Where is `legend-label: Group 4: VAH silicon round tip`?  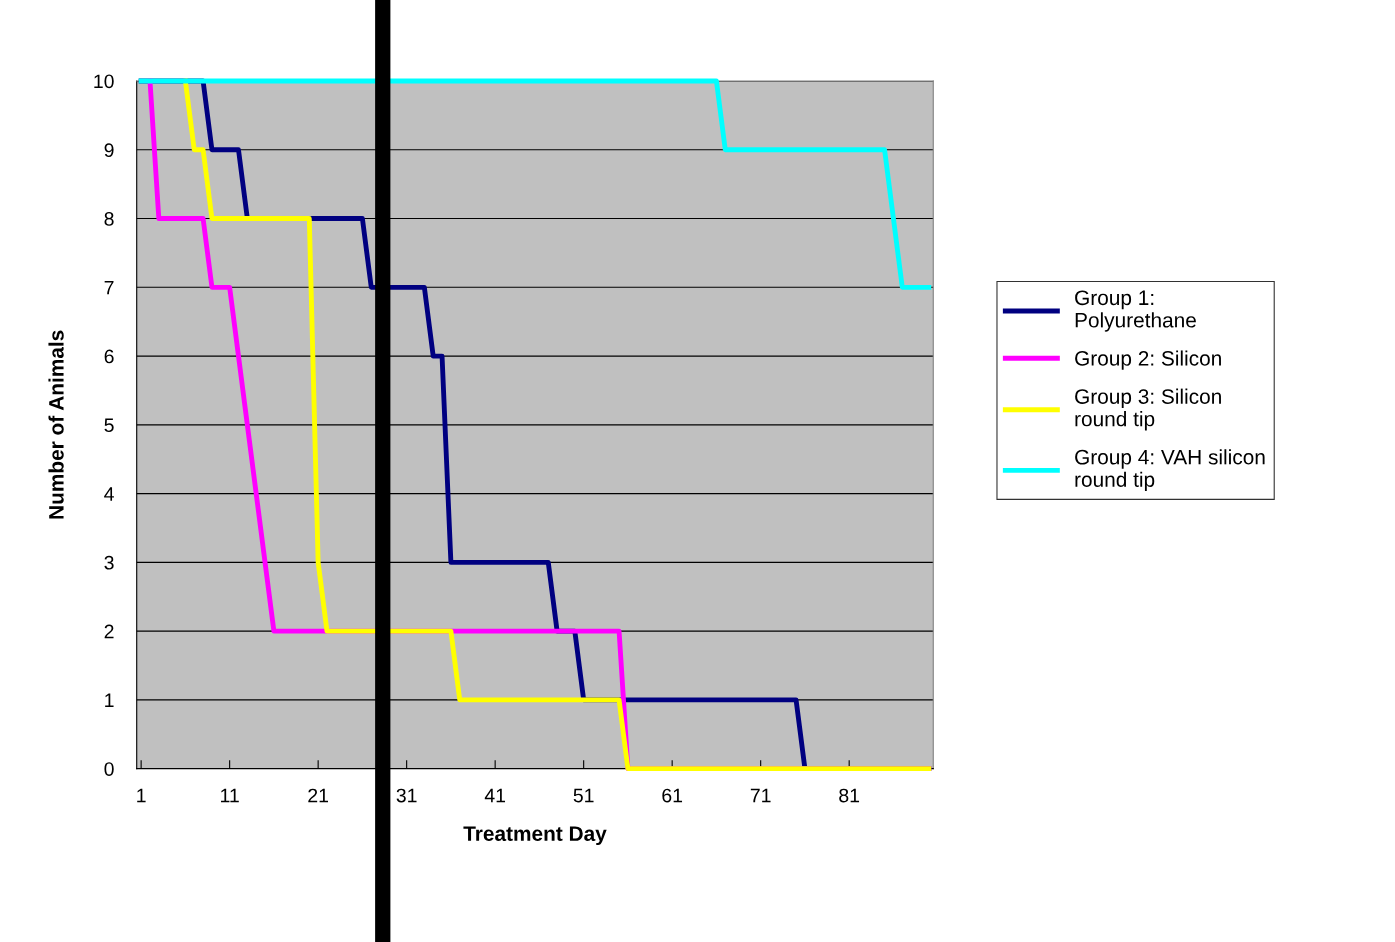
legend-label: Group 4: VAH silicon round tip is located at coordinates (1170, 470).